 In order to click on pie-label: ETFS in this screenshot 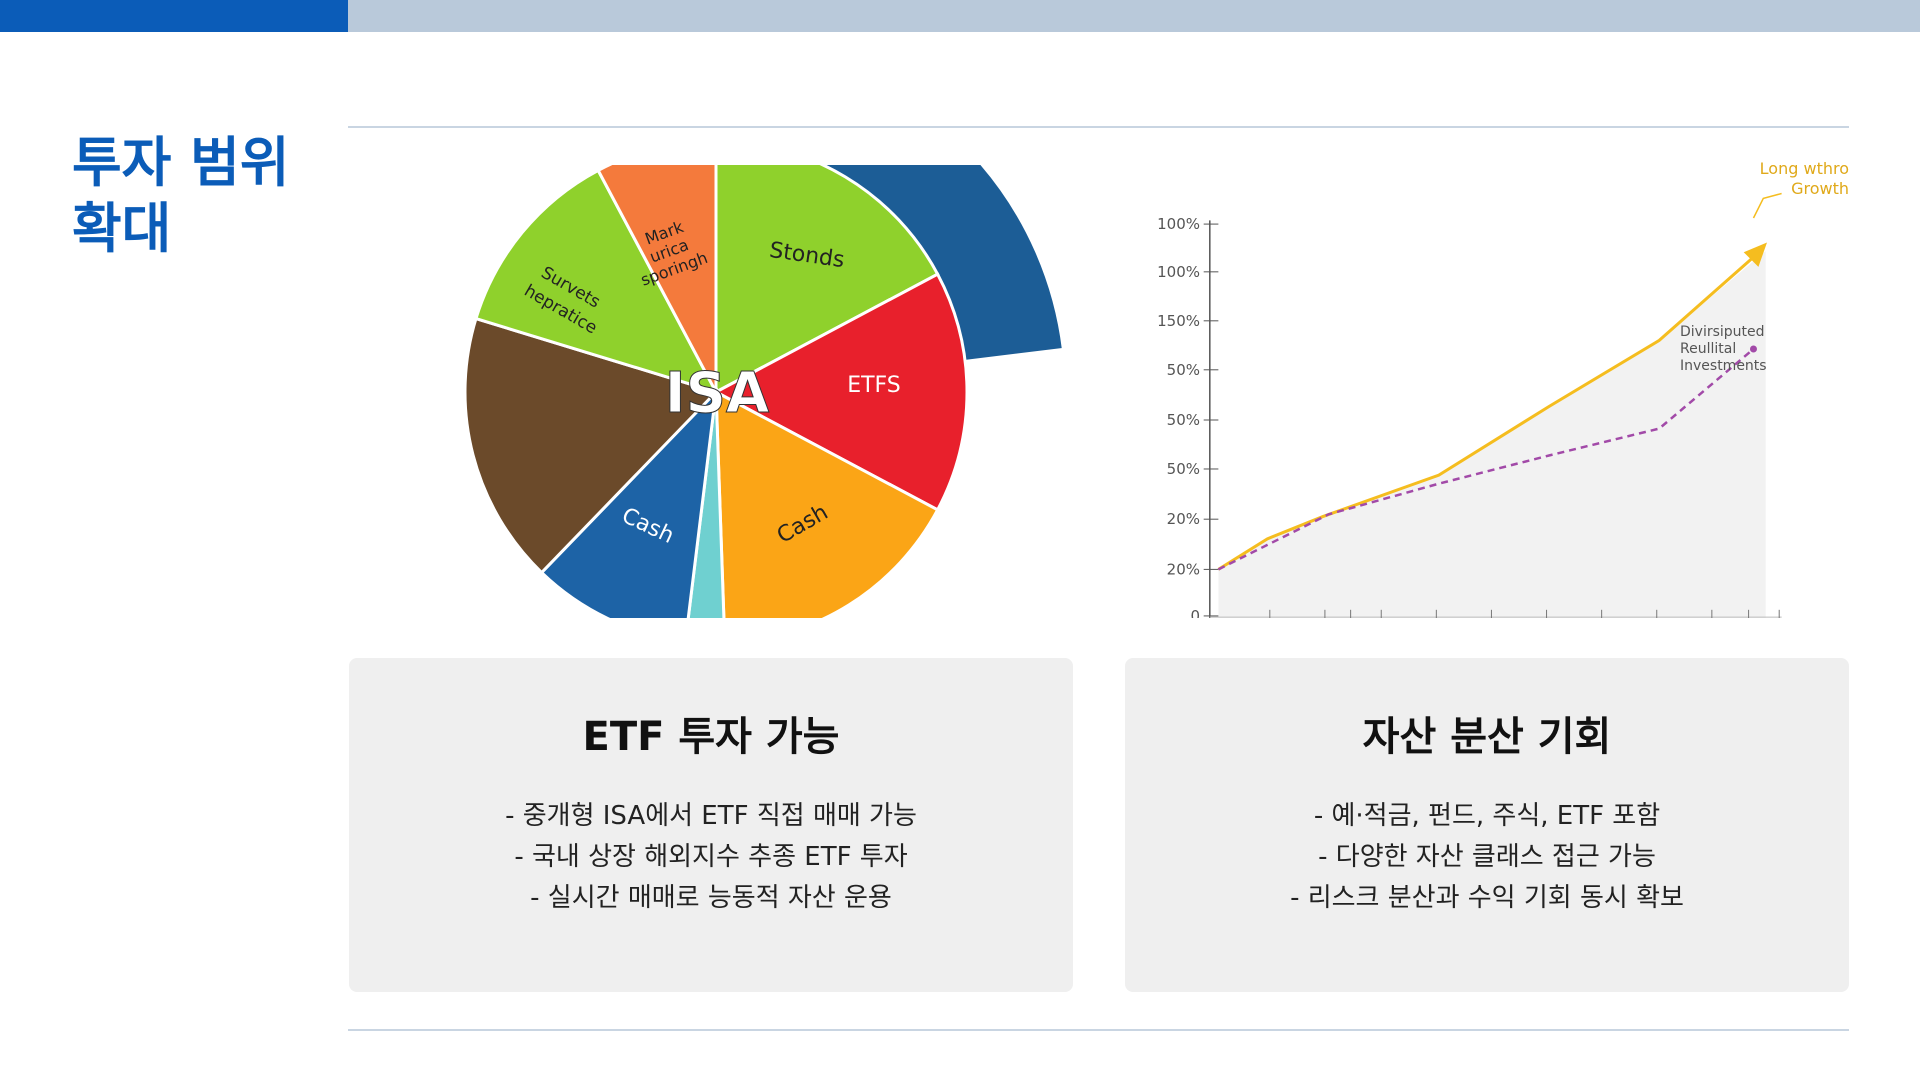, I will do `click(874, 385)`.